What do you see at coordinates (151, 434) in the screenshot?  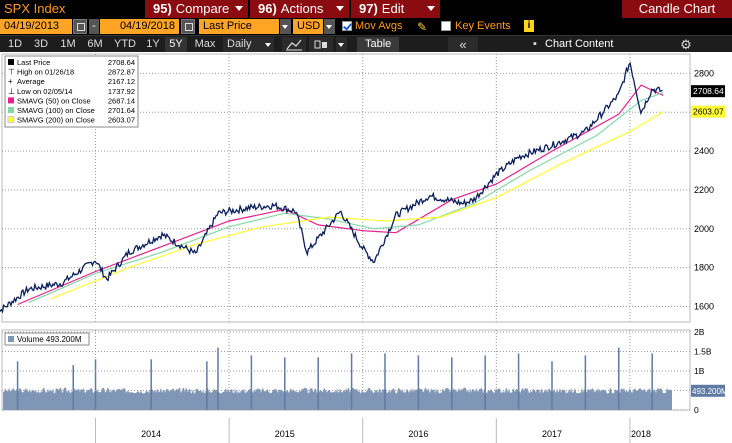 I see `x-tick-label: 2014` at bounding box center [151, 434].